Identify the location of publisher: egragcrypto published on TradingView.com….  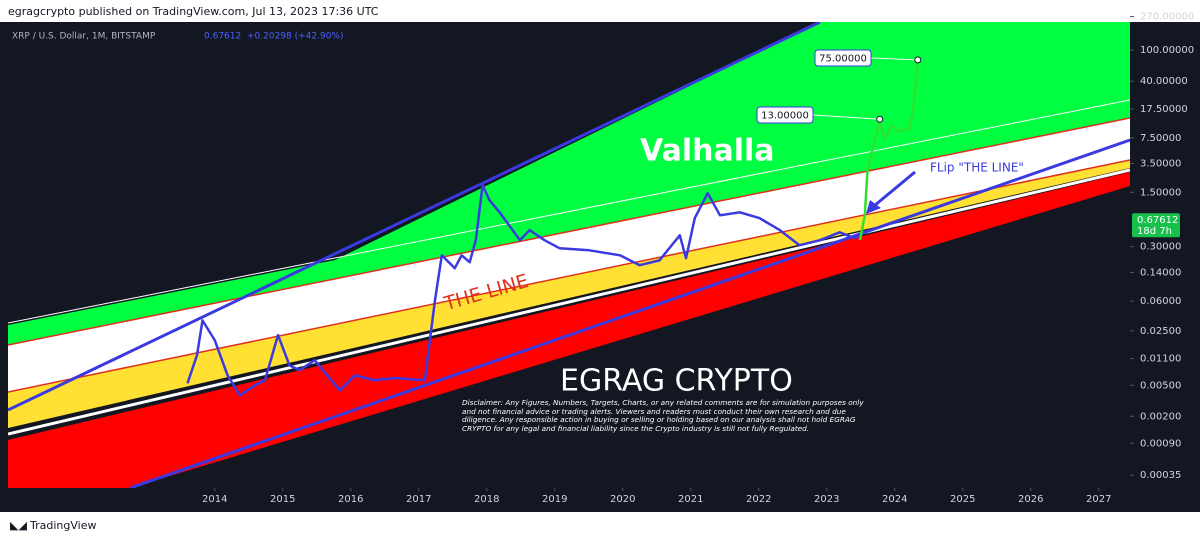
(193, 11).